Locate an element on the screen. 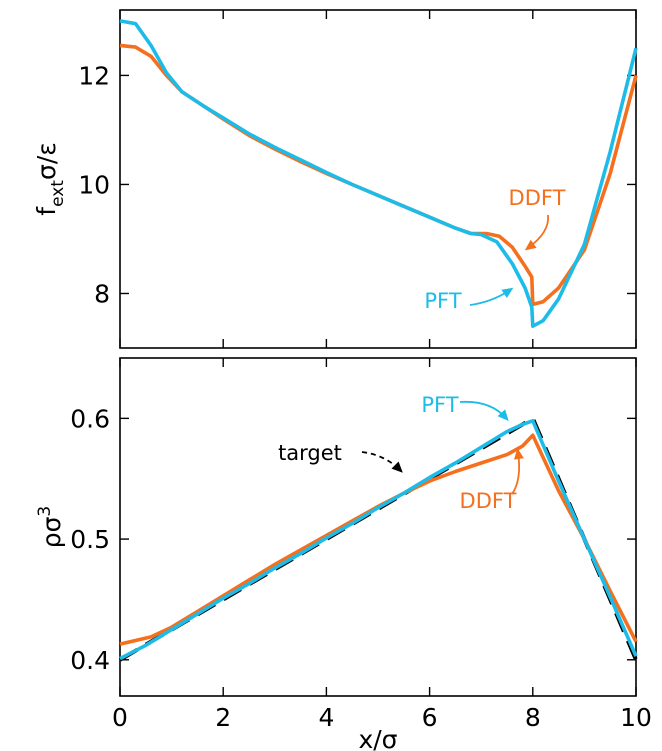 The width and height of the screenshot is (662, 751). bottom-y-axis-label: ρσ3 is located at coordinates (50, 527).